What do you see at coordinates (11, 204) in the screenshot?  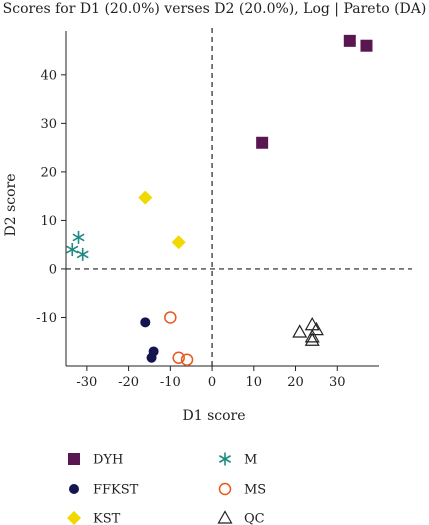 I see `y-axis-label: D2 score` at bounding box center [11, 204].